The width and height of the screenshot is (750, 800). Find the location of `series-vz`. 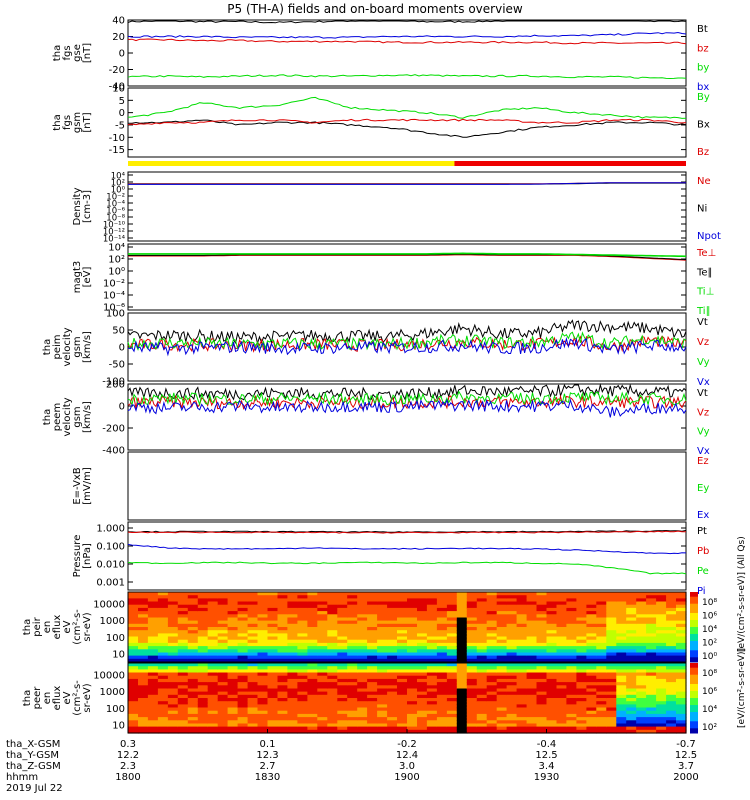

series-vz is located at coordinates (407, 402).